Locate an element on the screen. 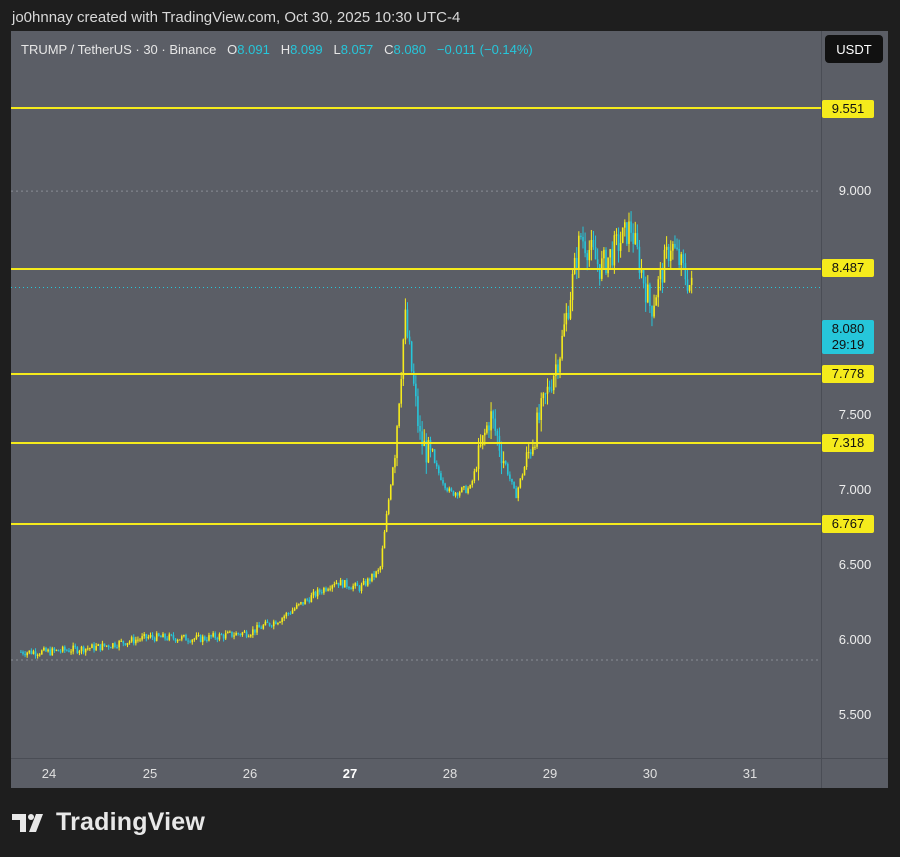  y-tick-label: 7.500 is located at coordinates (855, 414).